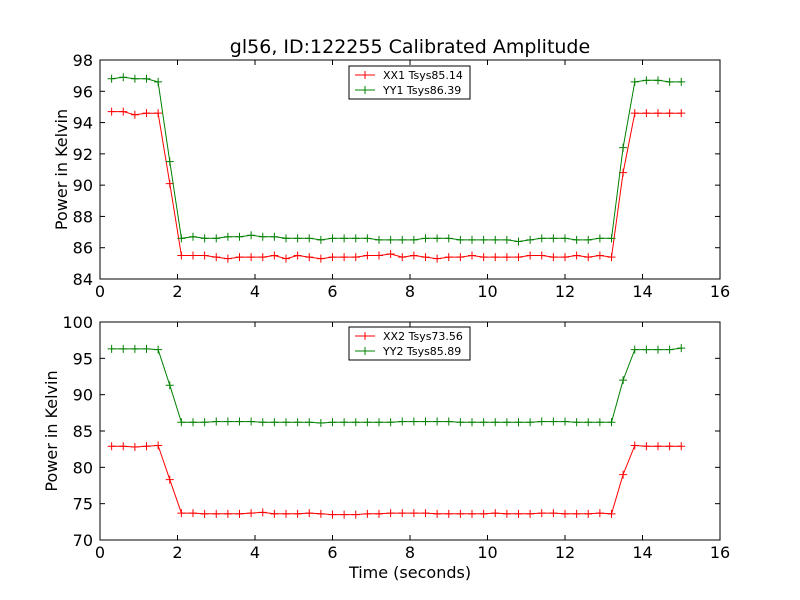 This screenshot has width=800, height=600. I want to click on x-tick-label: 0, so click(100, 291).